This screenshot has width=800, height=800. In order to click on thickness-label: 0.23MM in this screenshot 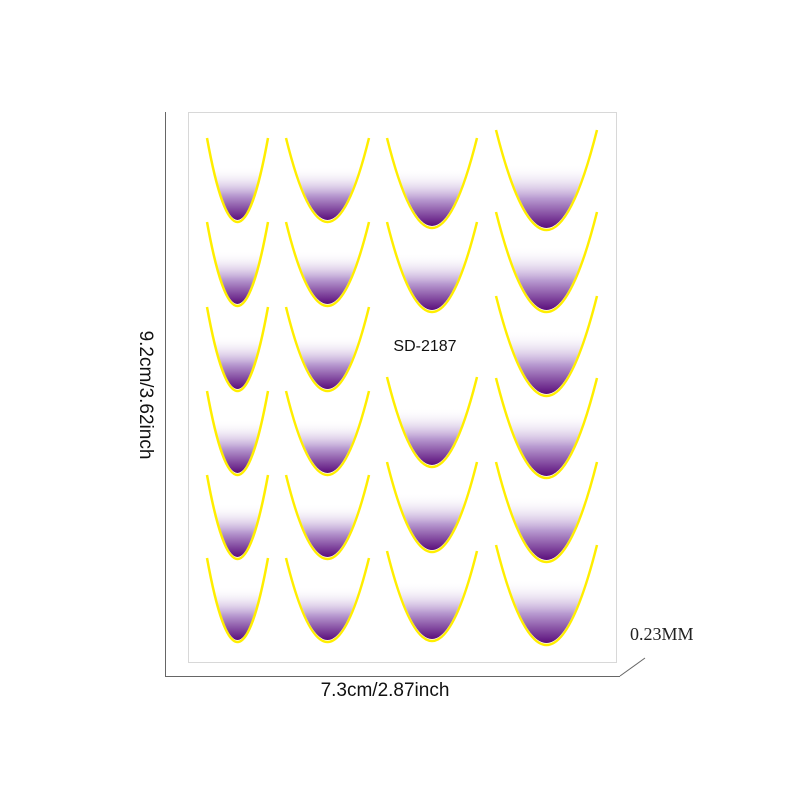, I will do `click(662, 634)`.